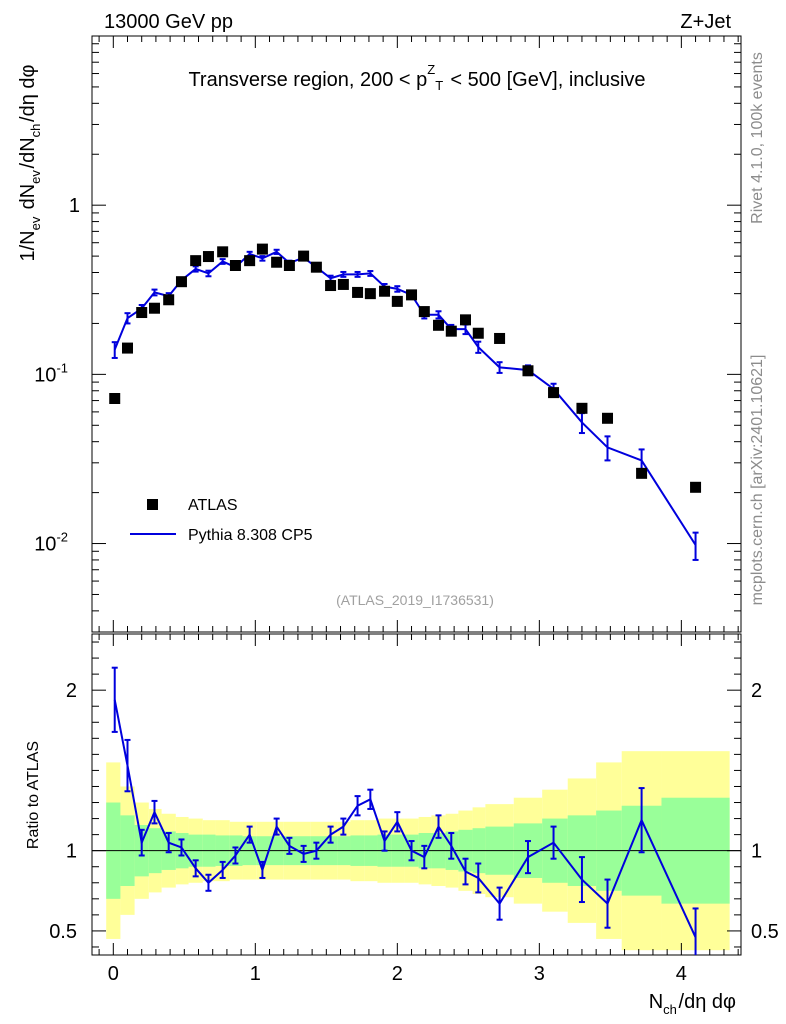 Image resolution: width=786 pixels, height=1024 pixels. What do you see at coordinates (33, 795) in the screenshot?
I see `ratio-axis-label: Ratio to ATLAS` at bounding box center [33, 795].